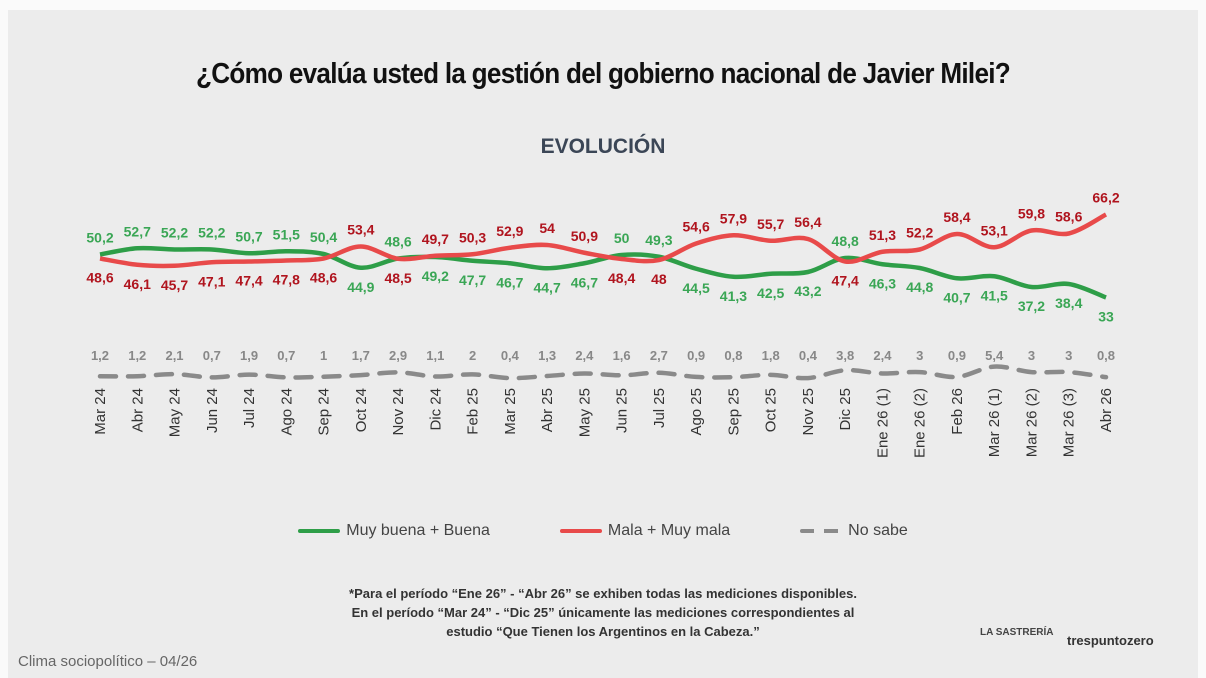 The image size is (1206, 678). Describe the element at coordinates (398, 355) in the screenshot. I see `data-label-no-sabe: 2,9` at that location.